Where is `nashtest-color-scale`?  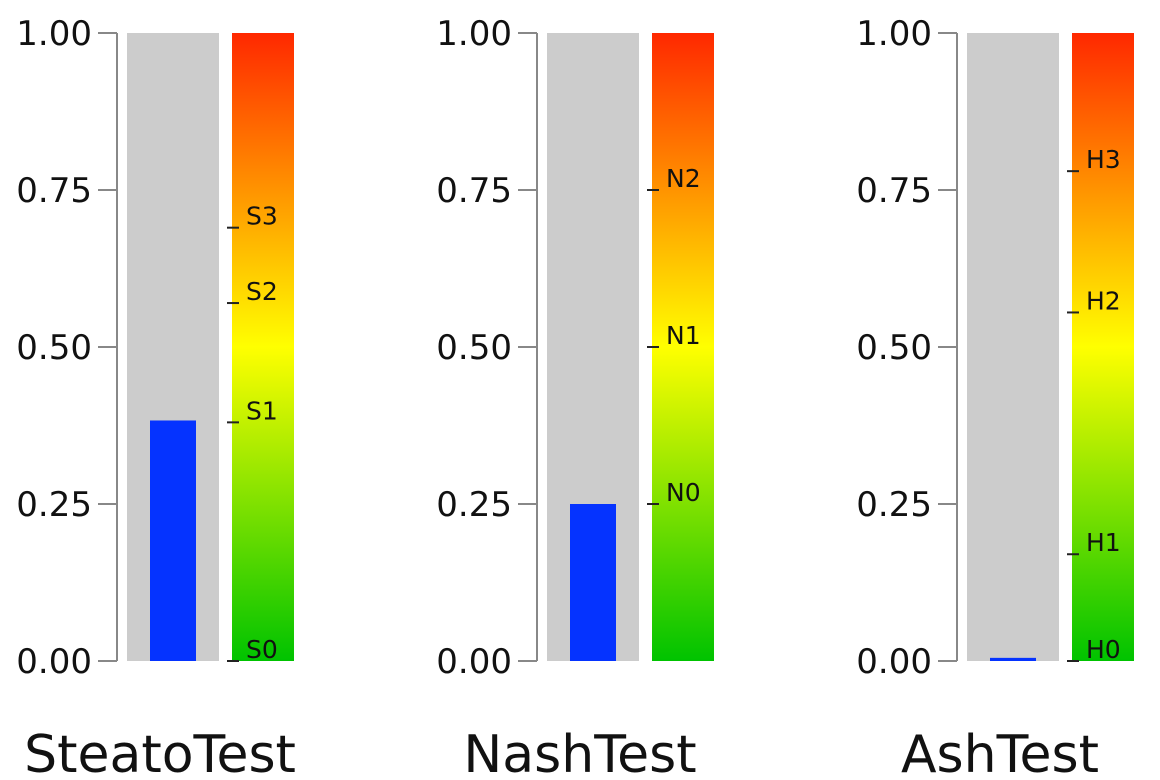 nashtest-color-scale is located at coordinates (683, 347).